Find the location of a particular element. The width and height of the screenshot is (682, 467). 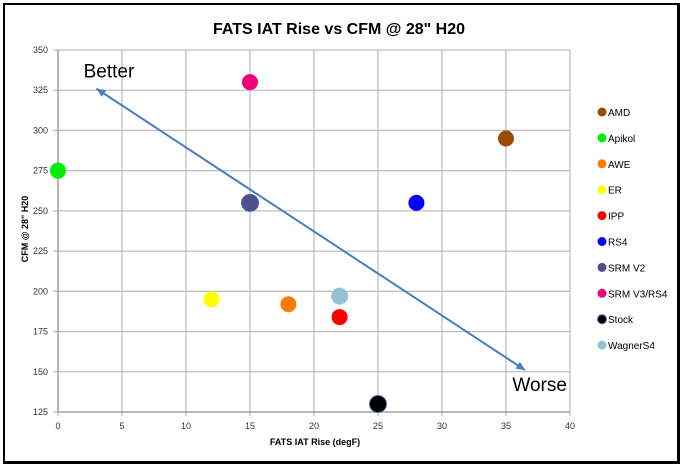

point-srm-v3-rs4 is located at coordinates (250, 82).